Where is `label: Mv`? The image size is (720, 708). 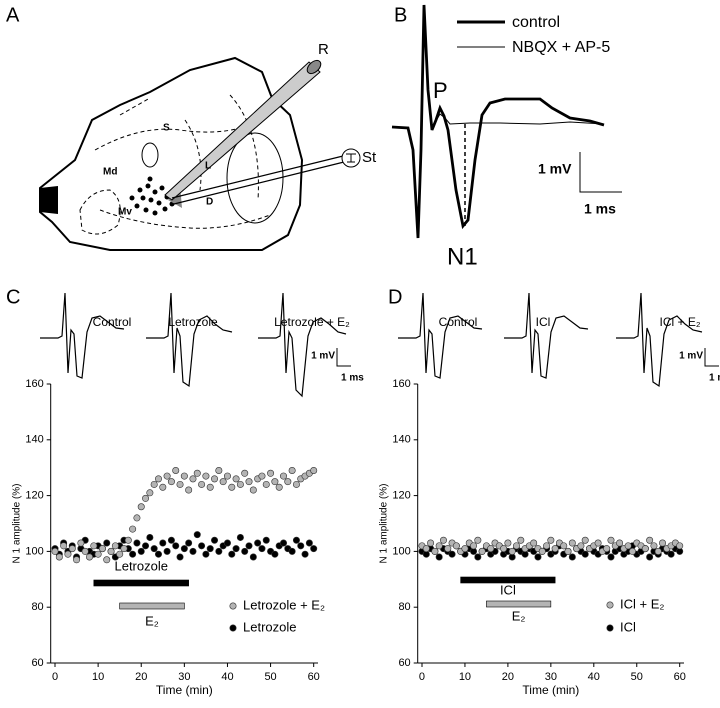 label: Mv is located at coordinates (125, 212).